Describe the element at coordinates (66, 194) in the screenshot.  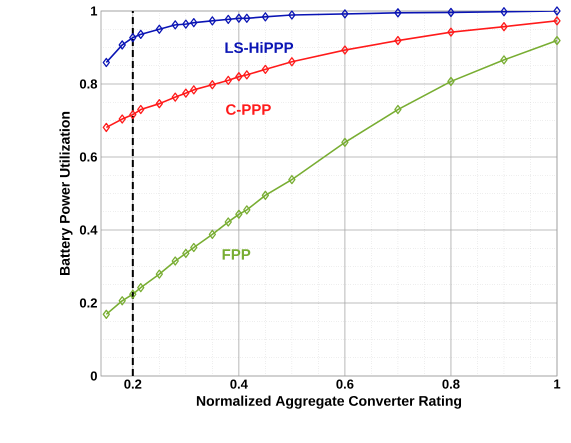
I see `y-axis-title: Battery Power Utilization` at that location.